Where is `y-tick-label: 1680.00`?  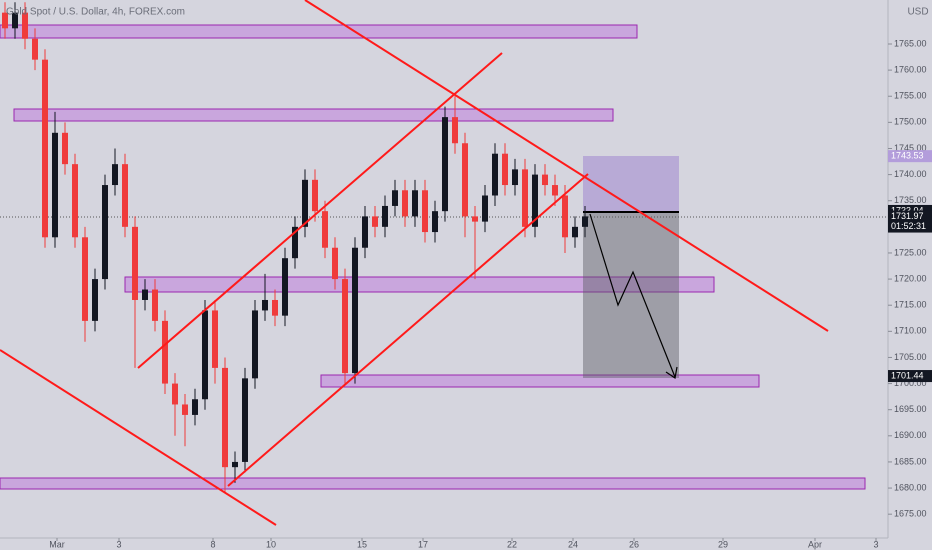
y-tick-label: 1680.00 is located at coordinates (910, 487).